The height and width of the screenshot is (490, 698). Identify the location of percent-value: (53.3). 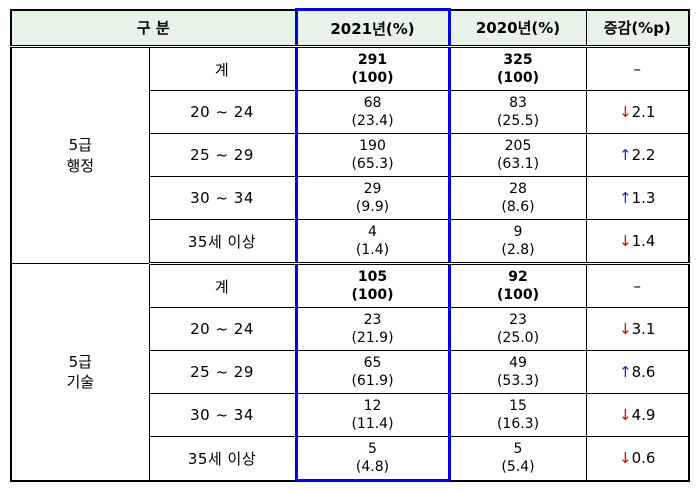
(518, 381).